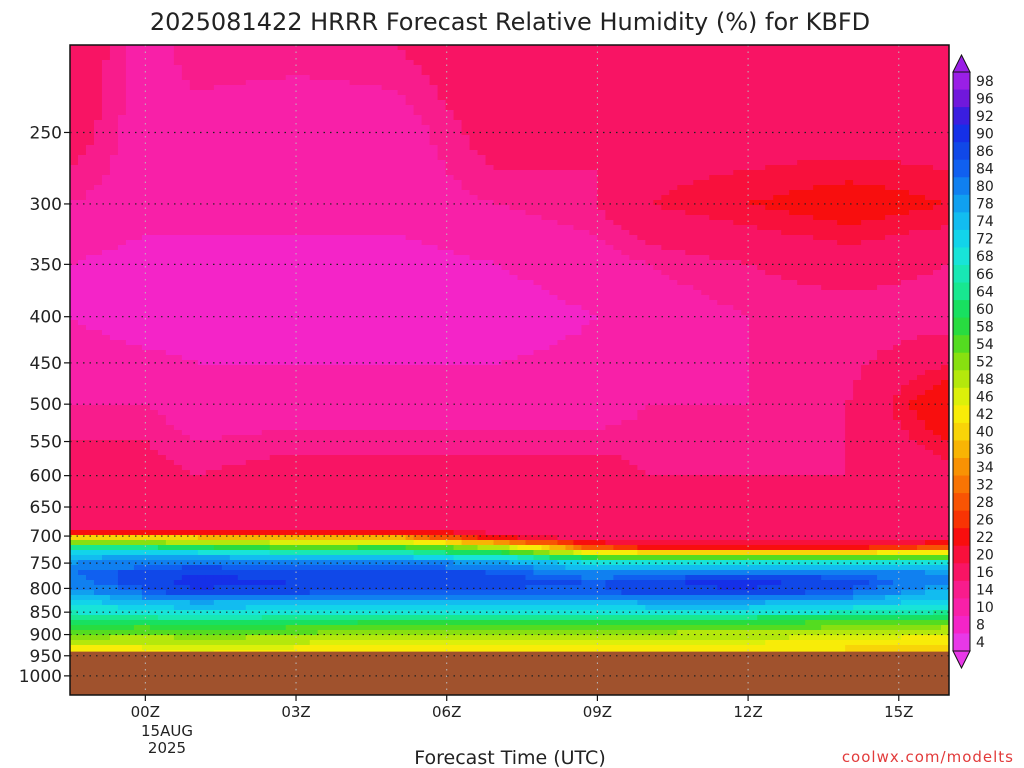  Describe the element at coordinates (985, 363) in the screenshot. I see `colorbar-label: 52` at that location.